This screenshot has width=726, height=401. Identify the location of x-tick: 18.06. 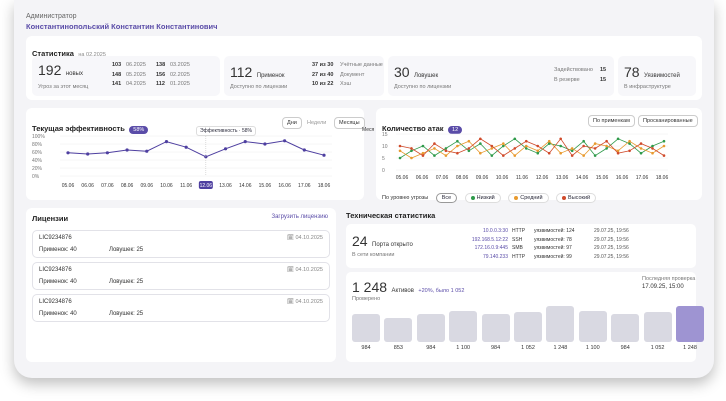
(324, 186).